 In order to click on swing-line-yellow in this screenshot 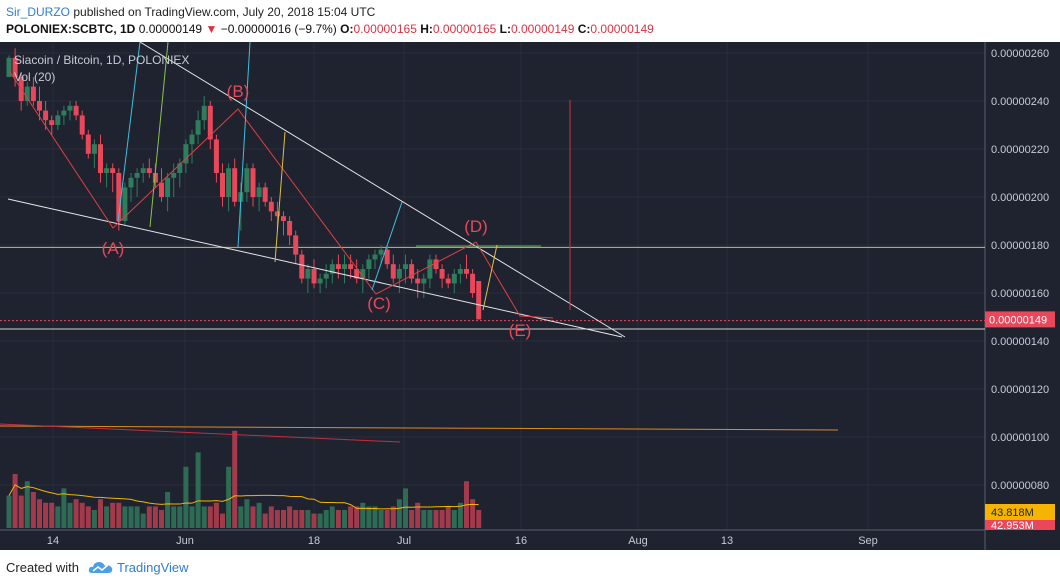, I will do `click(490, 277)`.